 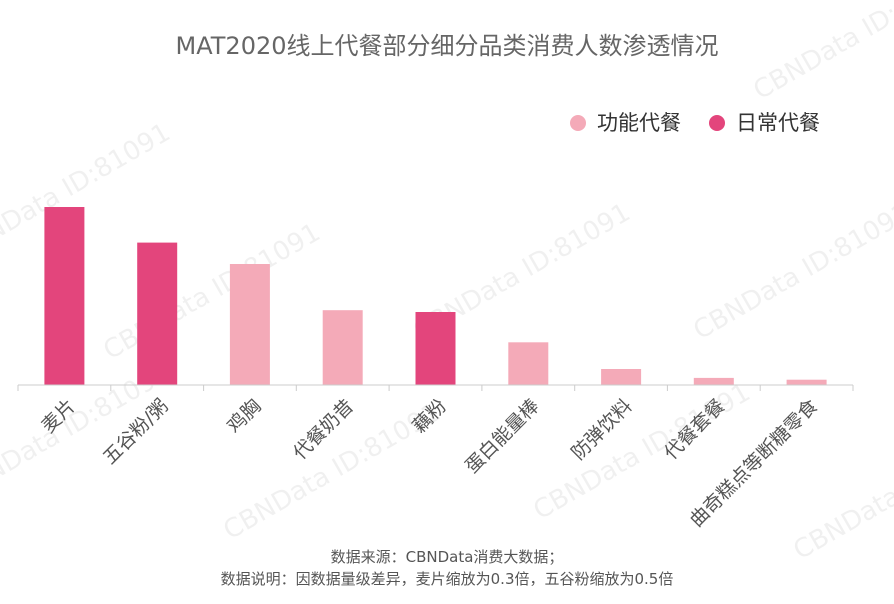 What do you see at coordinates (435, 388) in the screenshot?
I see `x-axis-ticks` at bounding box center [435, 388].